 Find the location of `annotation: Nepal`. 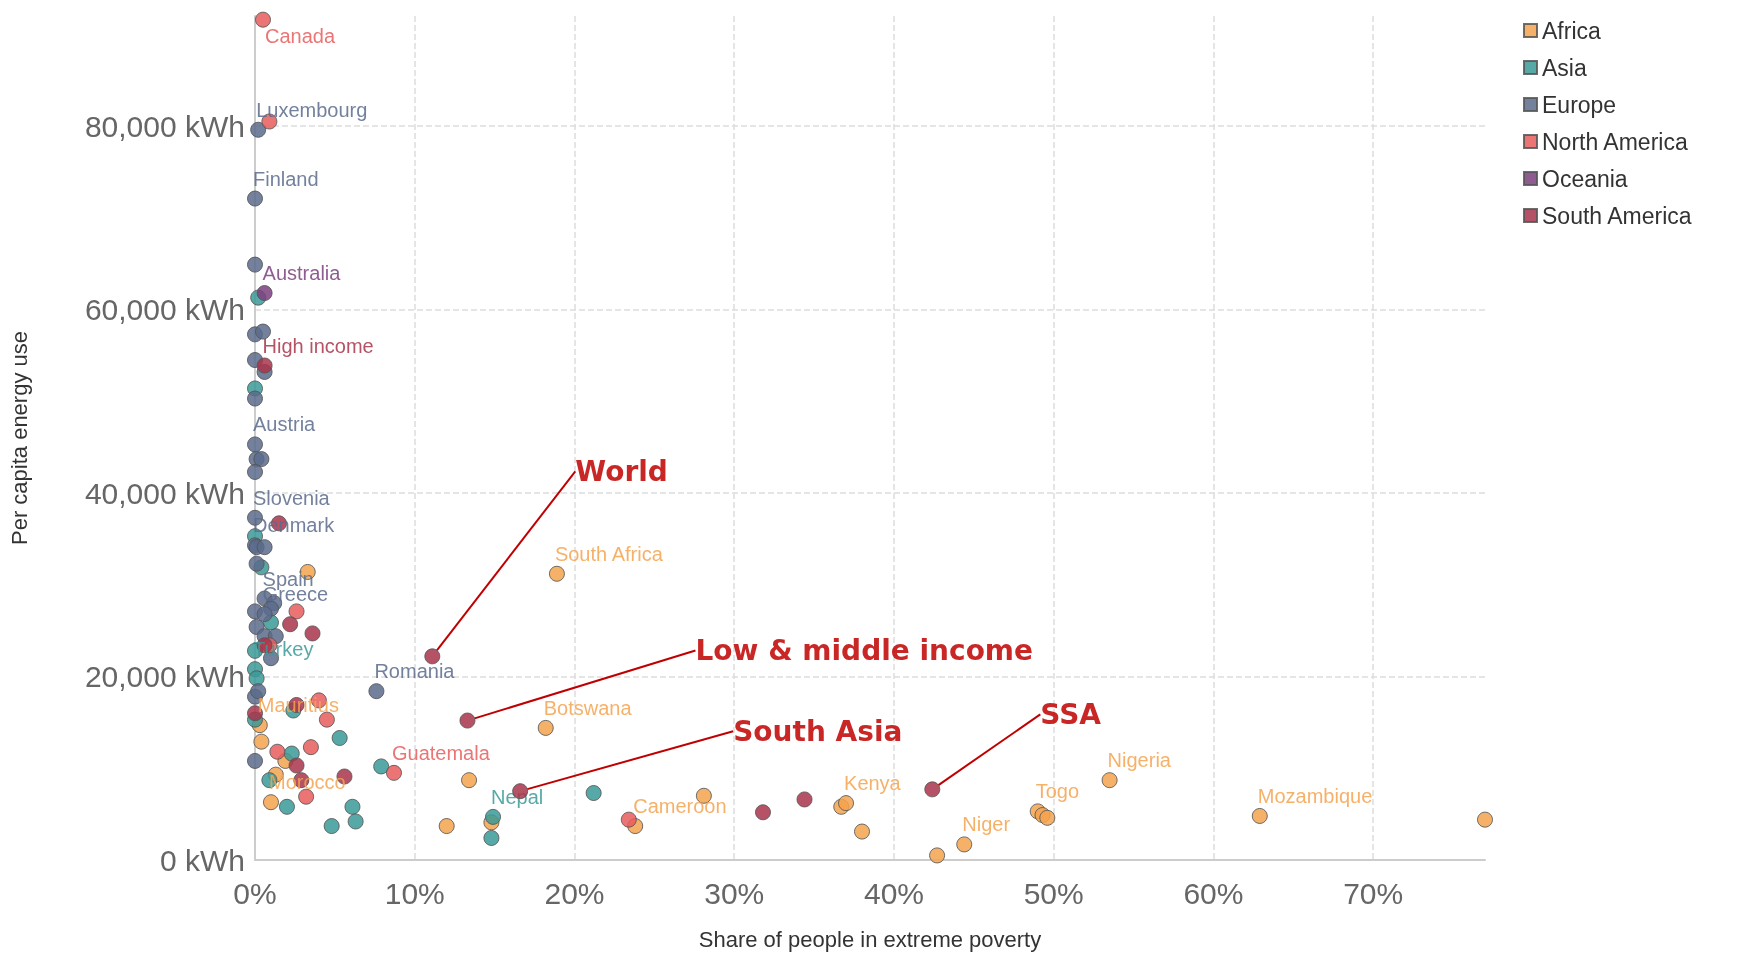

annotation: Nepal is located at coordinates (517, 796).